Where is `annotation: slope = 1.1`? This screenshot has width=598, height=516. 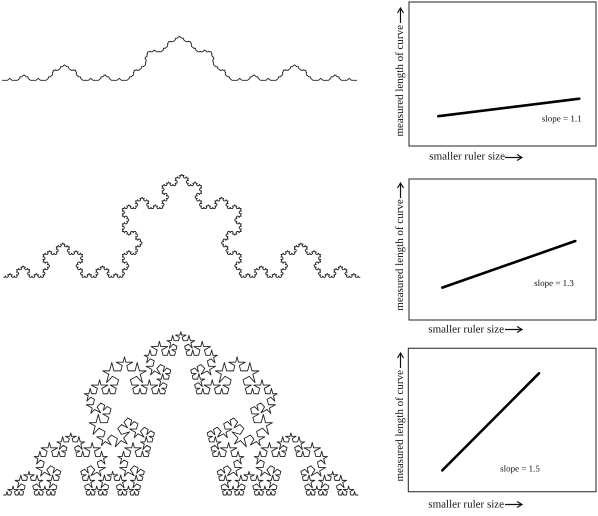
annotation: slope = 1.1 is located at coordinates (562, 118).